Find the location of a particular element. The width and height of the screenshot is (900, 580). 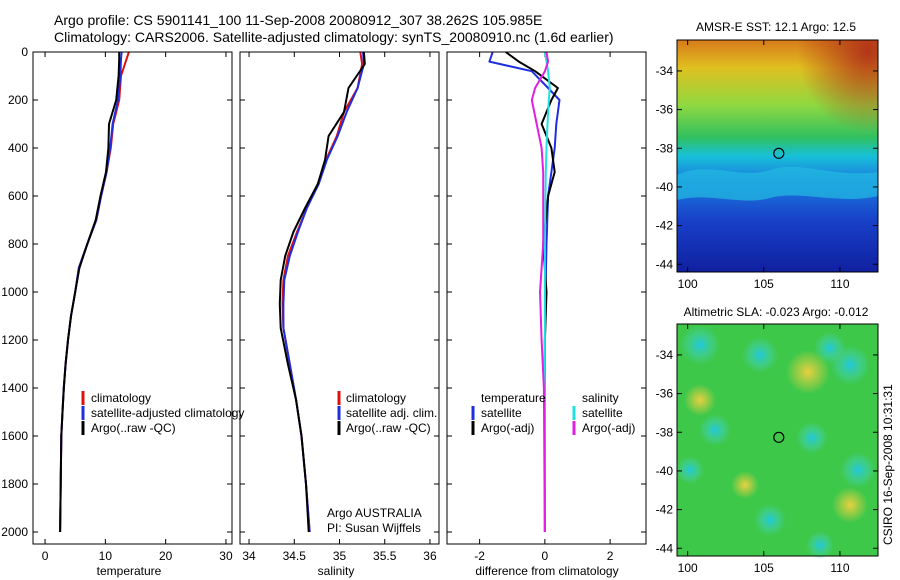

x-tick-label: 30 is located at coordinates (226, 556).